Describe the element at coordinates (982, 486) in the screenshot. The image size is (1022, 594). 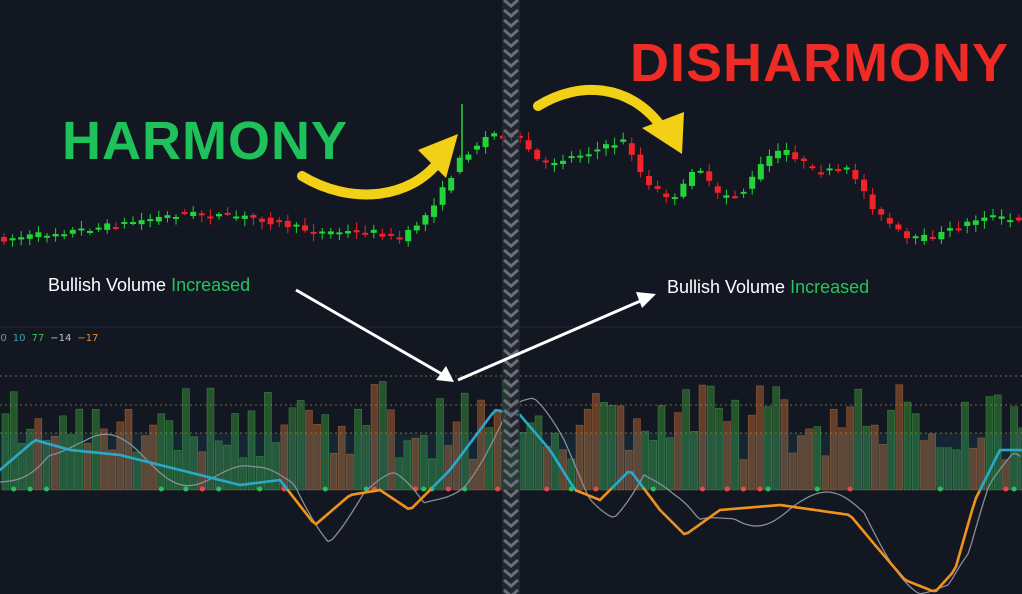
I see `oscillator-line` at that location.